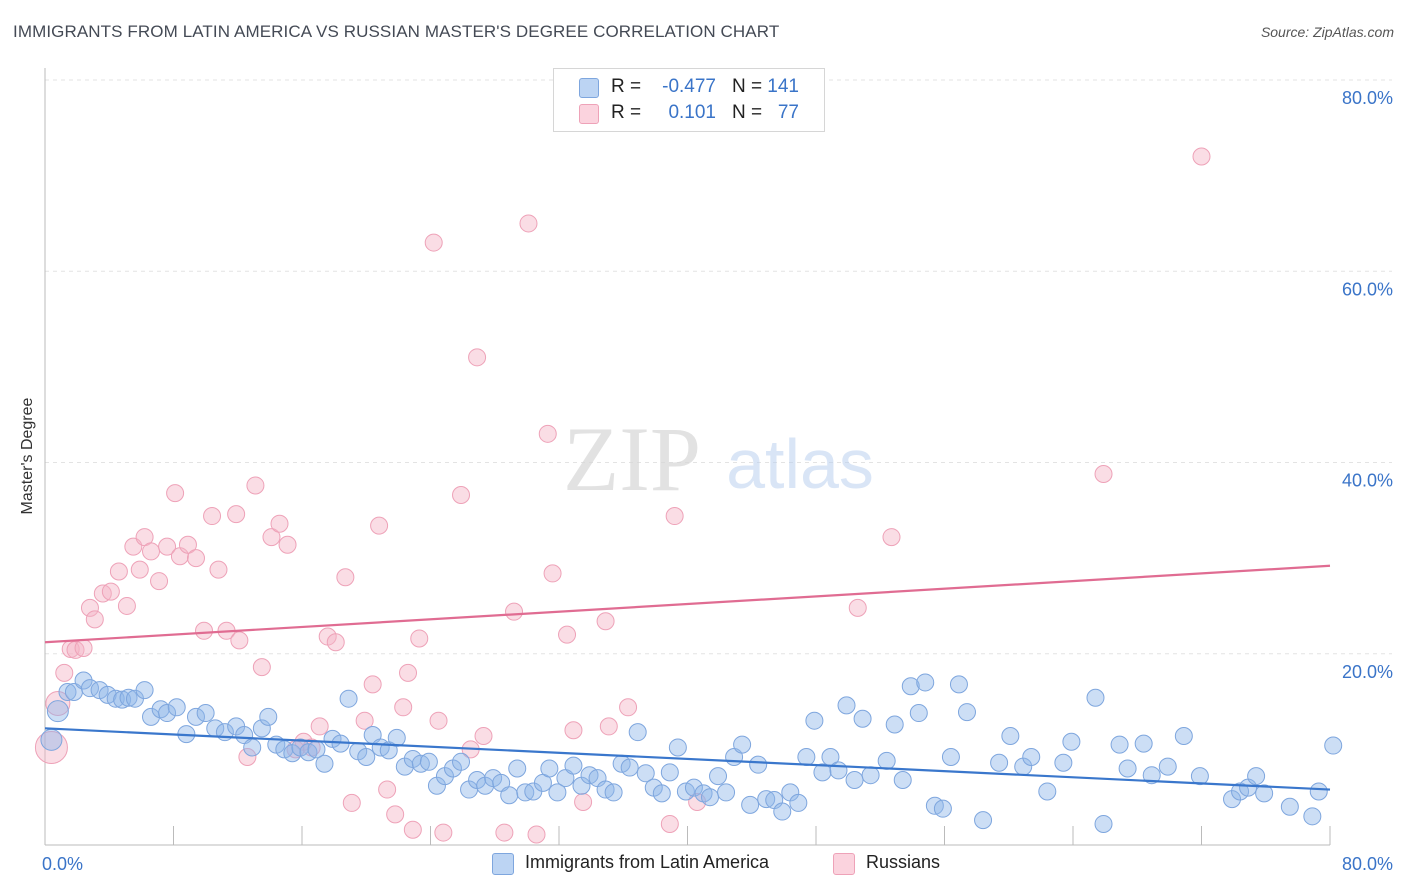 The image size is (1406, 892). I want to click on russians-trend-line, so click(687, 604).